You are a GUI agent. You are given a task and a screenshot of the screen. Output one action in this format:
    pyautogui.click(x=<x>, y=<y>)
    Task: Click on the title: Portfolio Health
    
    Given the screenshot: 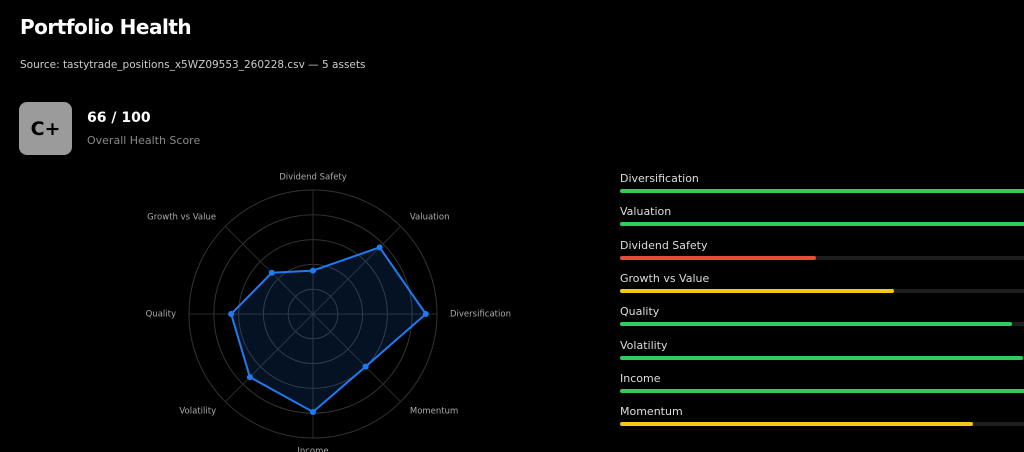 What is the action you would take?
    pyautogui.click(x=106, y=27)
    